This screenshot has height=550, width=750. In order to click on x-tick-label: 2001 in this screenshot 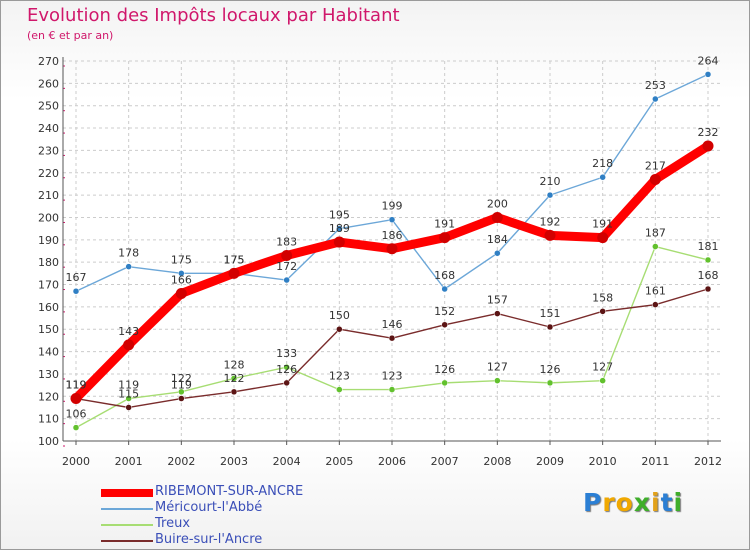, I will do `click(129, 461)`.